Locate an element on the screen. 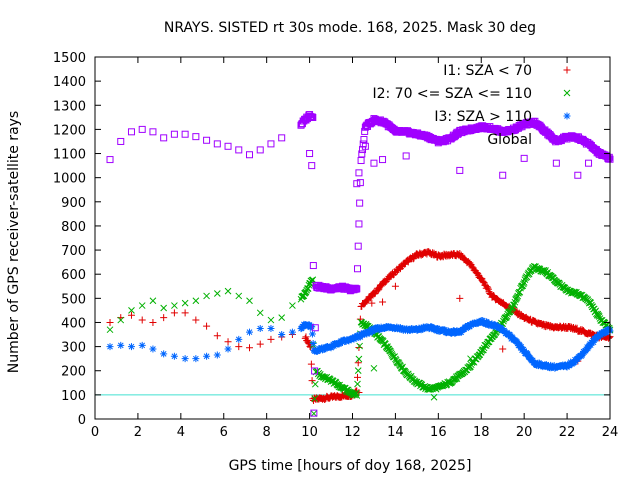 This screenshot has width=640, height=480. y-tick-label: 1000 is located at coordinates (69, 179).